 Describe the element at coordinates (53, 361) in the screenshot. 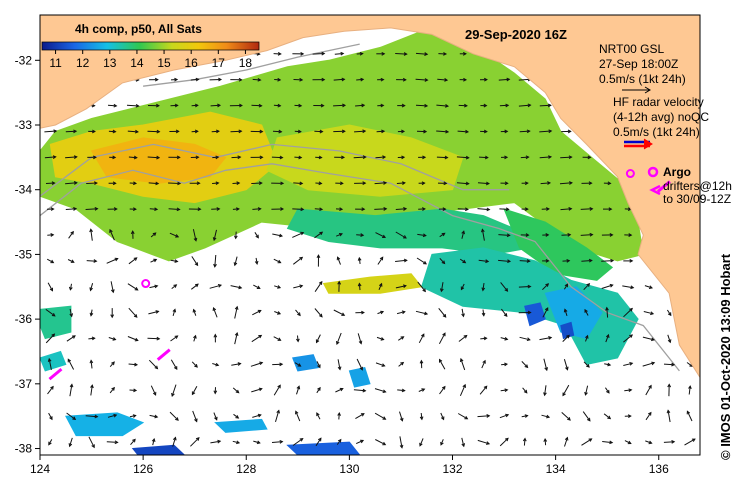

I see `sst-patch-west-green-b` at that location.